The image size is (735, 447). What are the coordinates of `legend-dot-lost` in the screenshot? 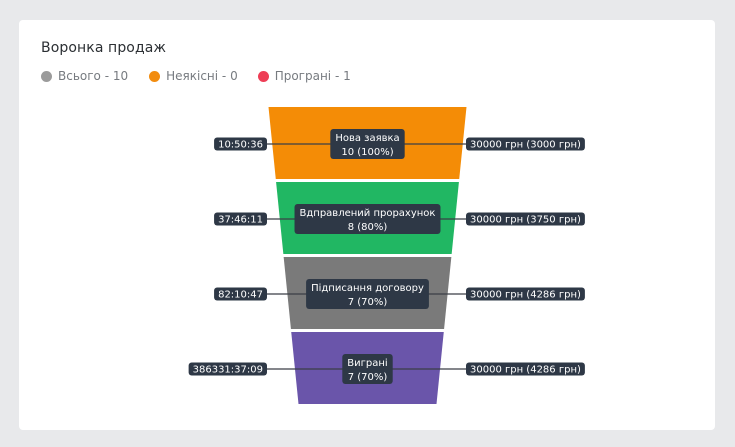 It's located at (263, 76).